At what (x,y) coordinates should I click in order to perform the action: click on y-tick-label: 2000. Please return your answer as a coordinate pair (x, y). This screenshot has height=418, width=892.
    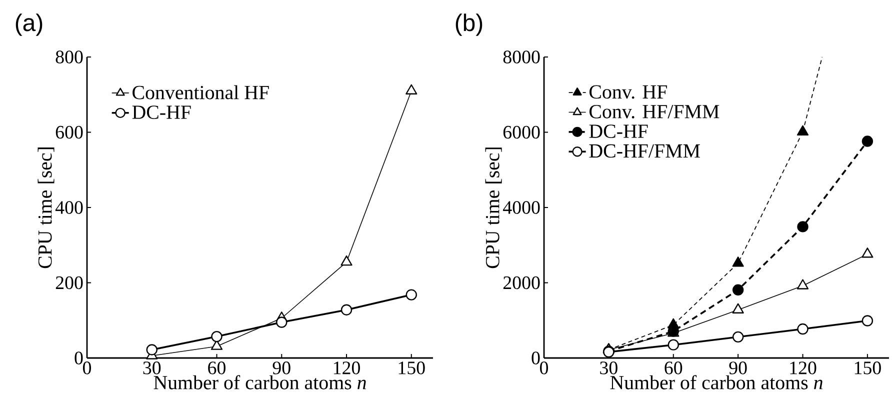
    Looking at the image, I should click on (521, 283).